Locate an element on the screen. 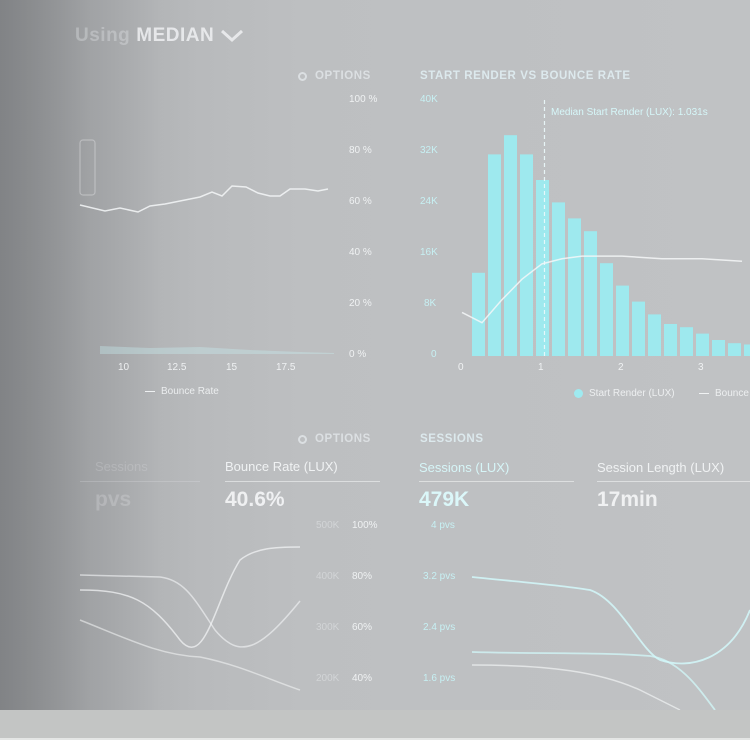  bottom-bar is located at coordinates (375, 725).